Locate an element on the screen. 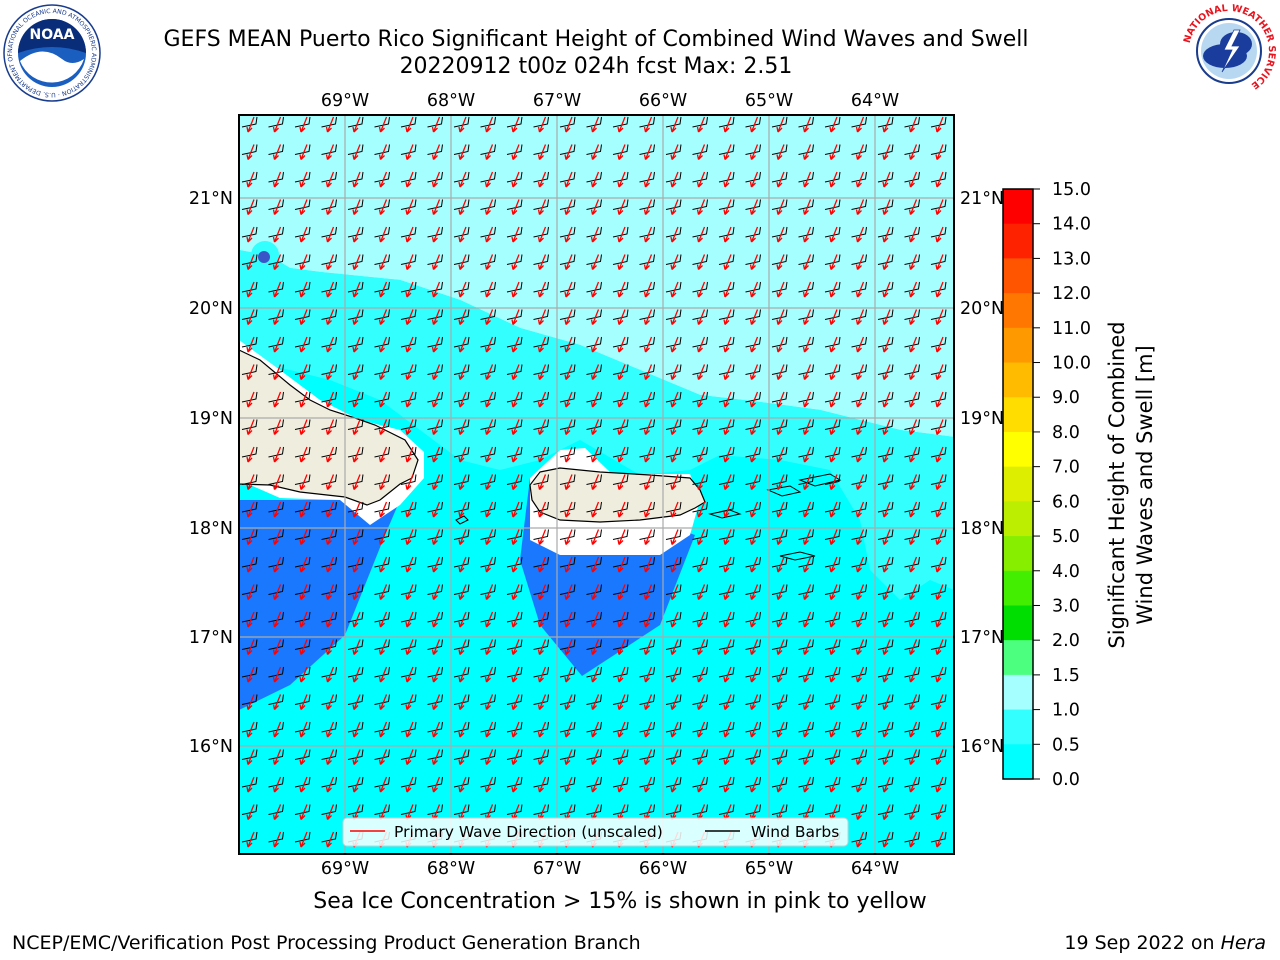 The width and height of the screenshot is (1280, 960). lat-label: 18°N is located at coordinates (982, 529).